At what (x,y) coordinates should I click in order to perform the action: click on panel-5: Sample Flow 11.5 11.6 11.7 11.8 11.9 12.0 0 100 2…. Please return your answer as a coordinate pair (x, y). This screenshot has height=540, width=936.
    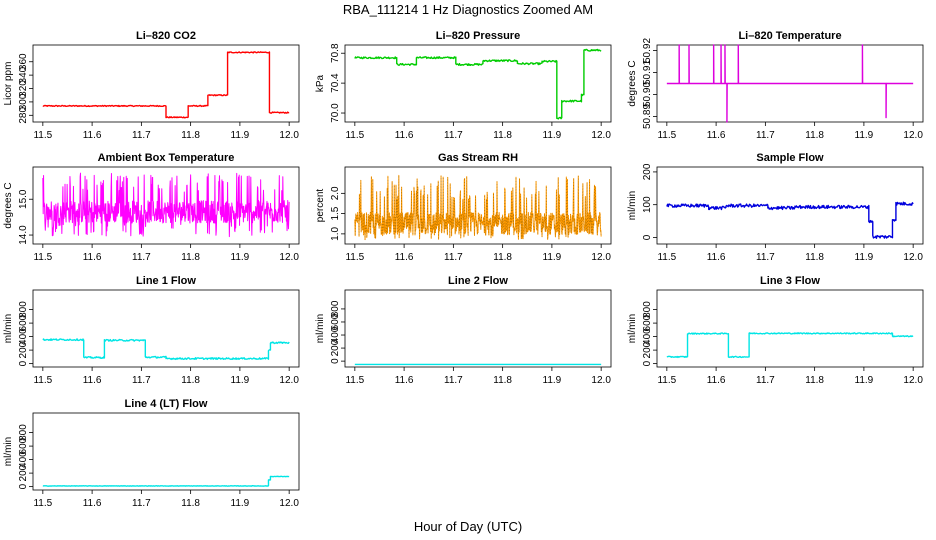
    Looking at the image, I should click on (775, 207).